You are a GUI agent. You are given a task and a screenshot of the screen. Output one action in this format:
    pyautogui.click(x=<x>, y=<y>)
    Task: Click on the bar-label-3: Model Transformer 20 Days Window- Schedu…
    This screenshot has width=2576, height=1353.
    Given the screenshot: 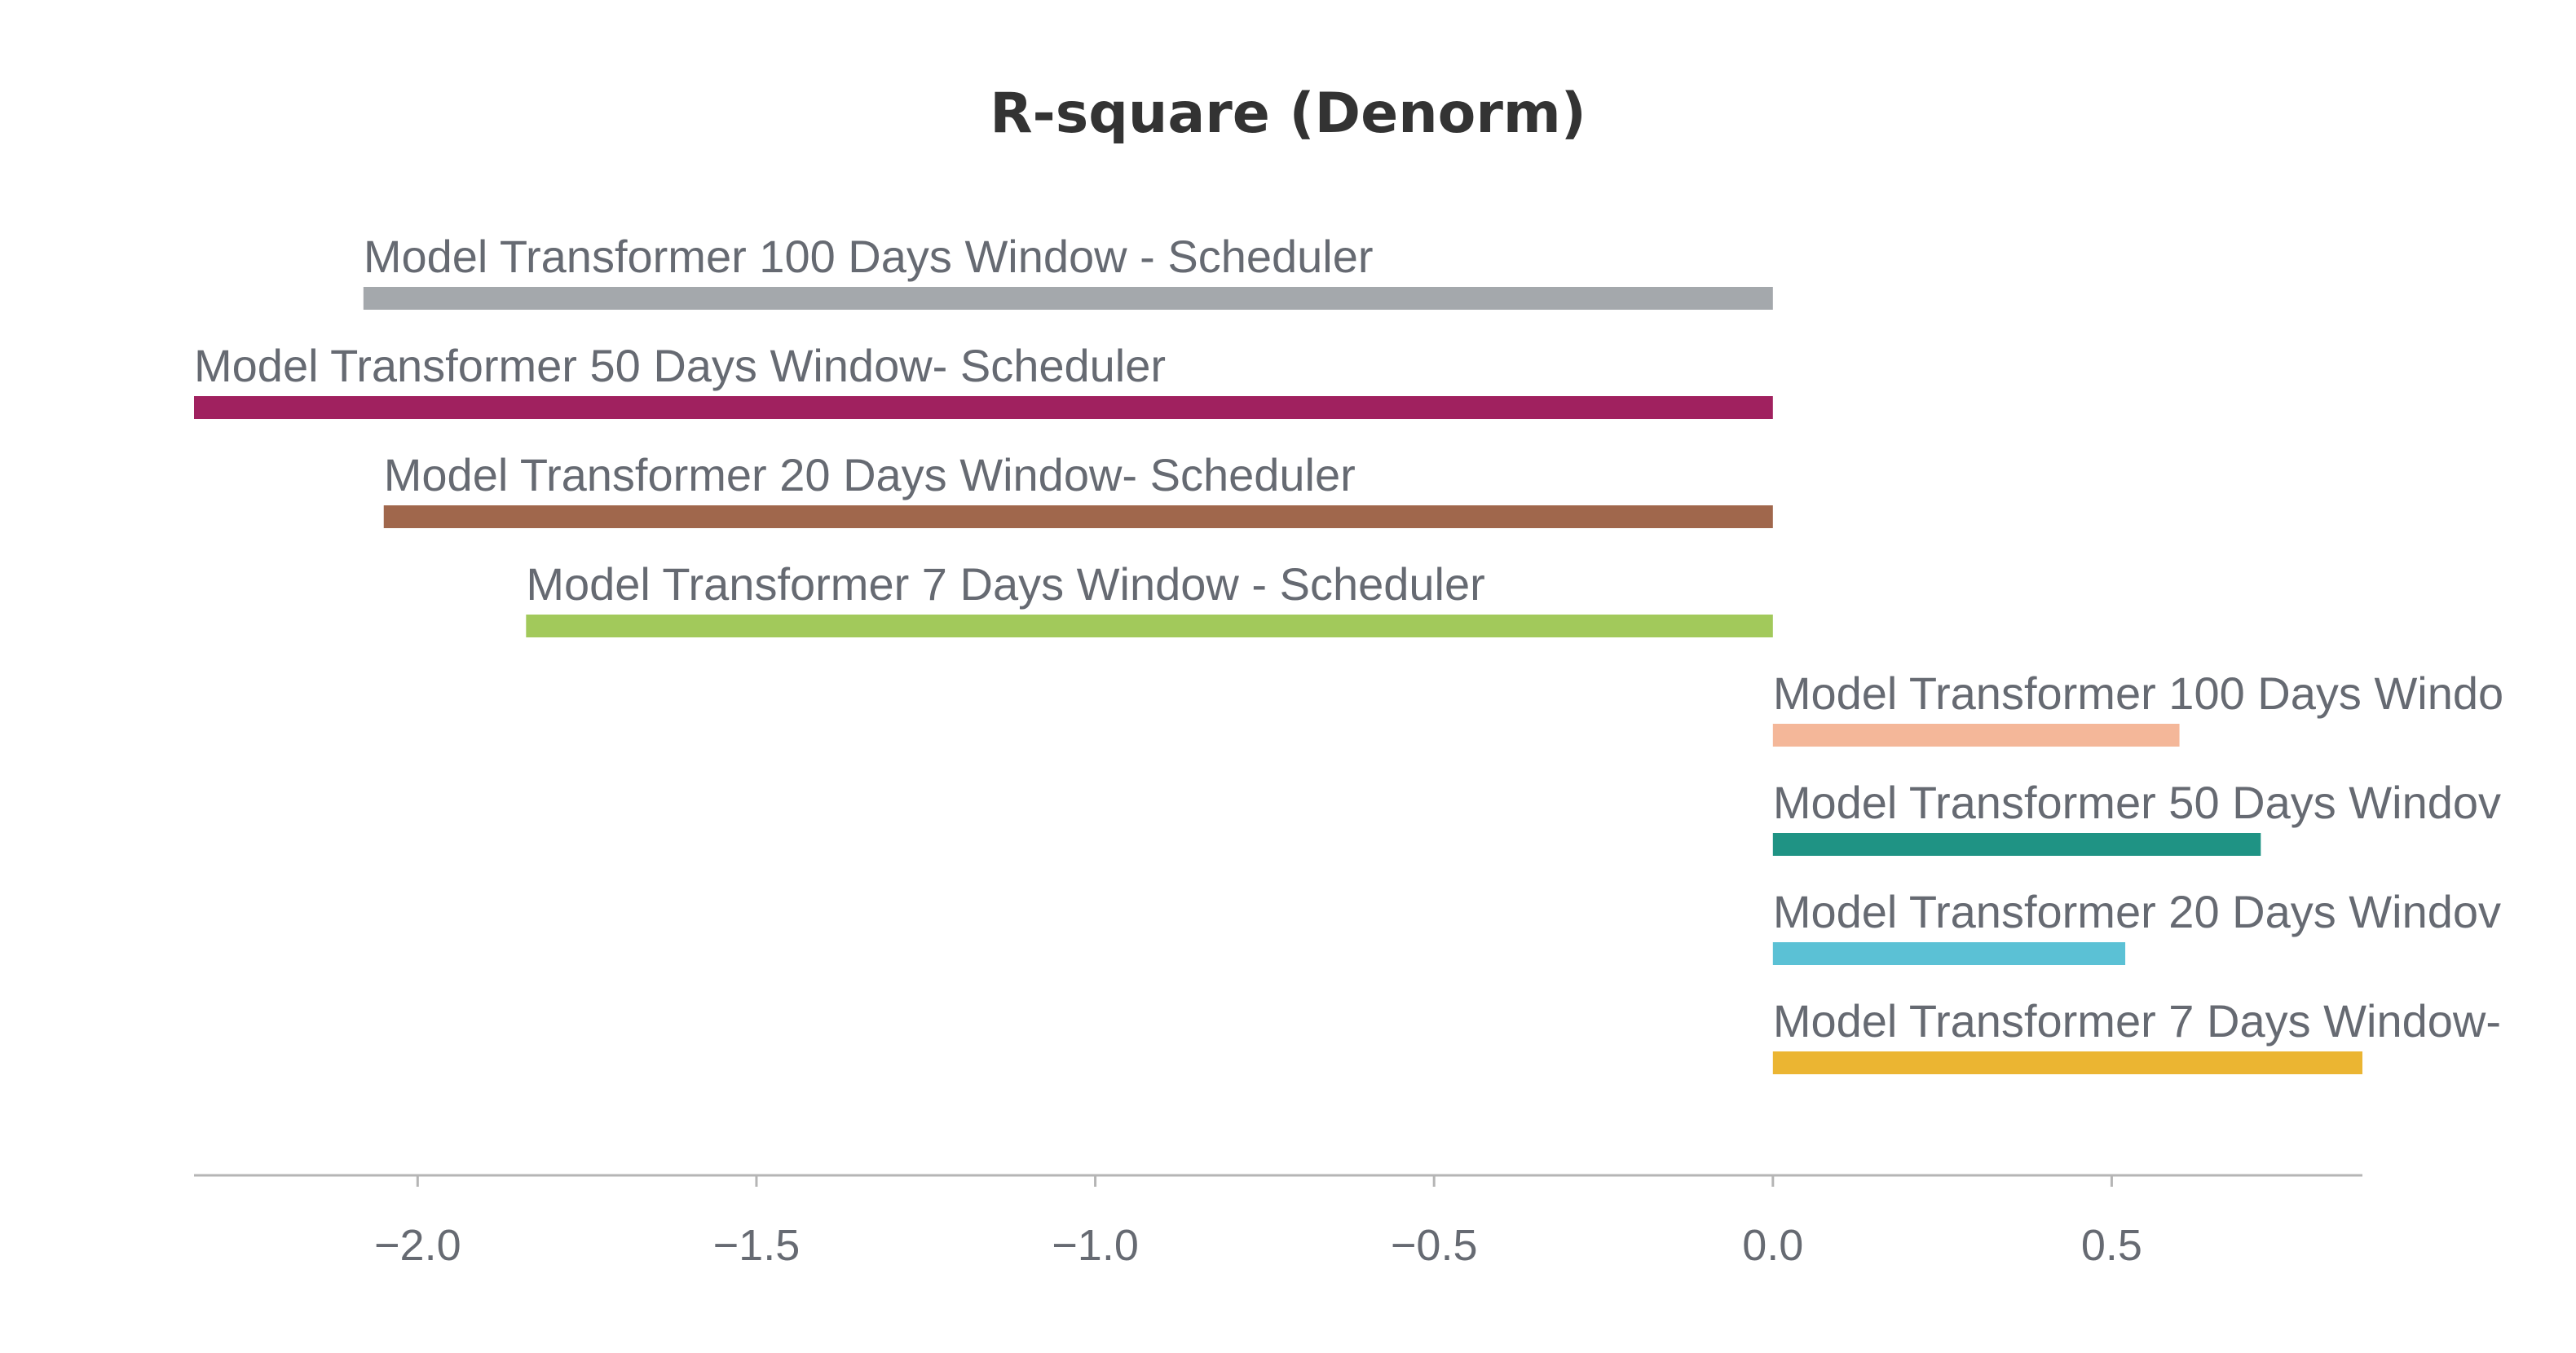 What is the action you would take?
    pyautogui.click(x=870, y=474)
    